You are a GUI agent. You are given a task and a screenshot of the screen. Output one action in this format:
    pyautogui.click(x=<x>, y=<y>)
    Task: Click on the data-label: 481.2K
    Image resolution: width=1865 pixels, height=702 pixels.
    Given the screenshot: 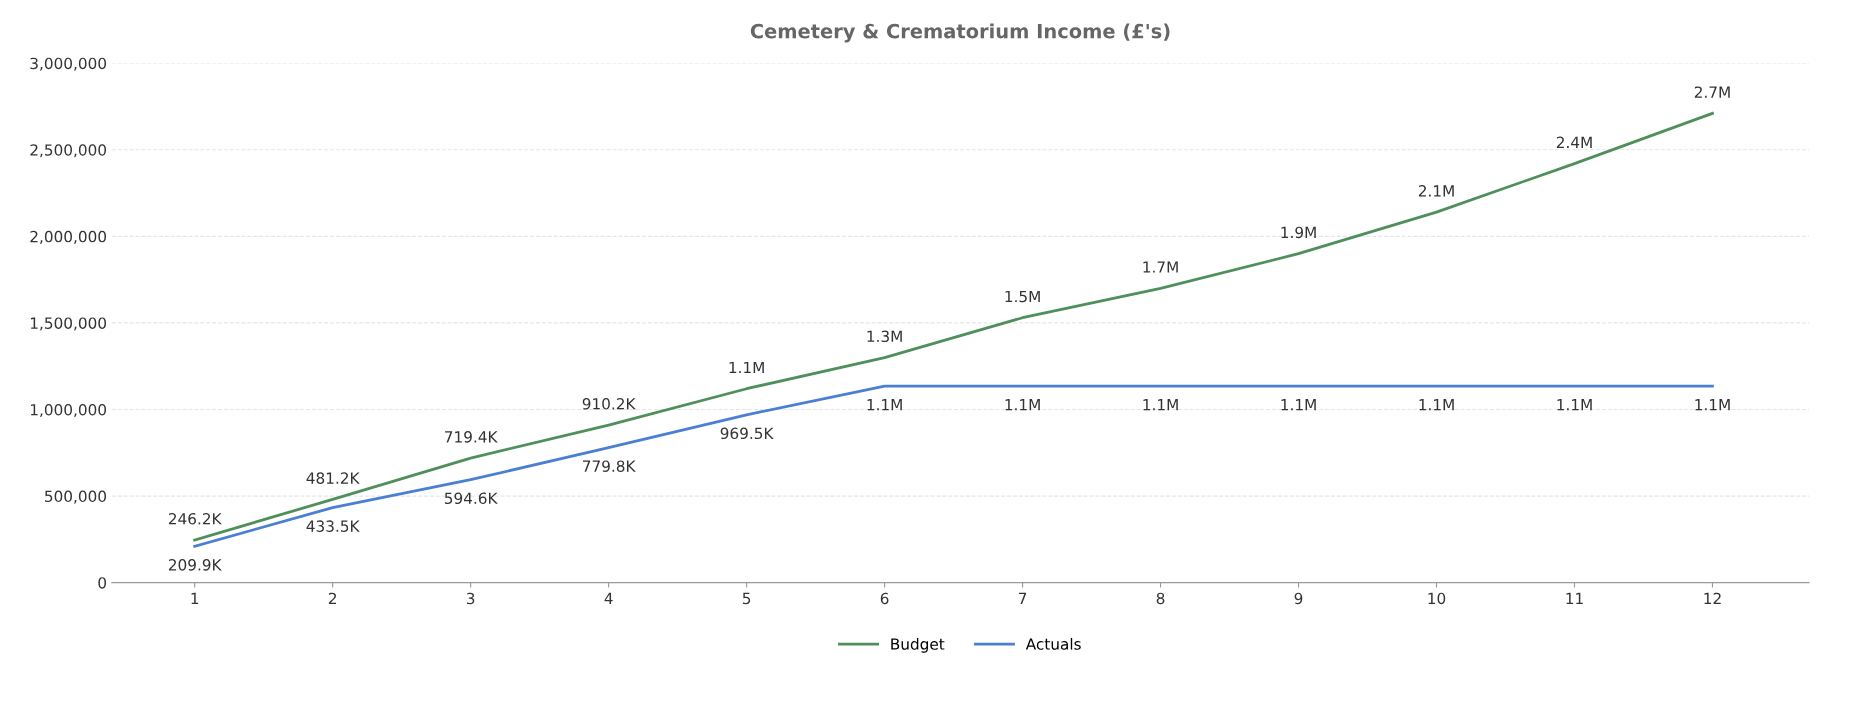 What is the action you would take?
    pyautogui.click(x=333, y=478)
    